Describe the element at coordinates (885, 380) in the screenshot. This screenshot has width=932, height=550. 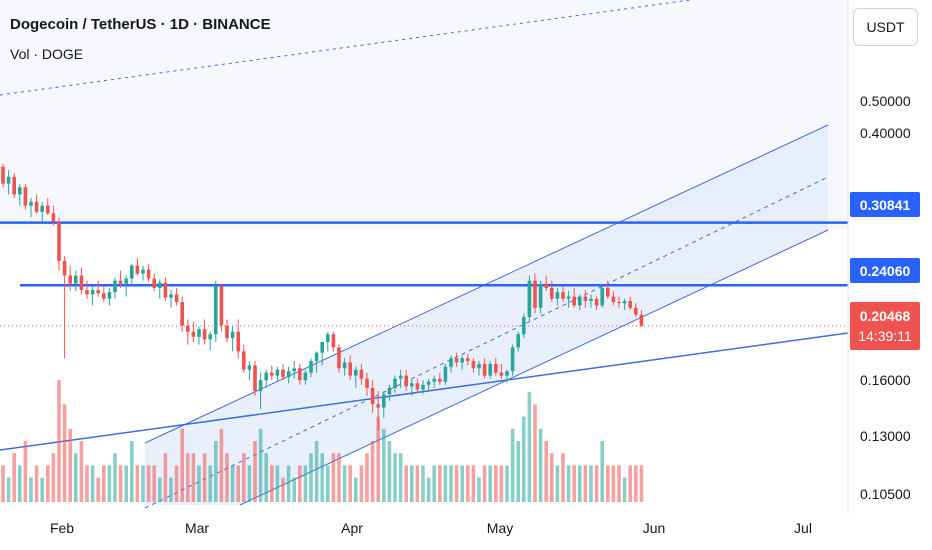
I see `price-tick: 0.16000` at that location.